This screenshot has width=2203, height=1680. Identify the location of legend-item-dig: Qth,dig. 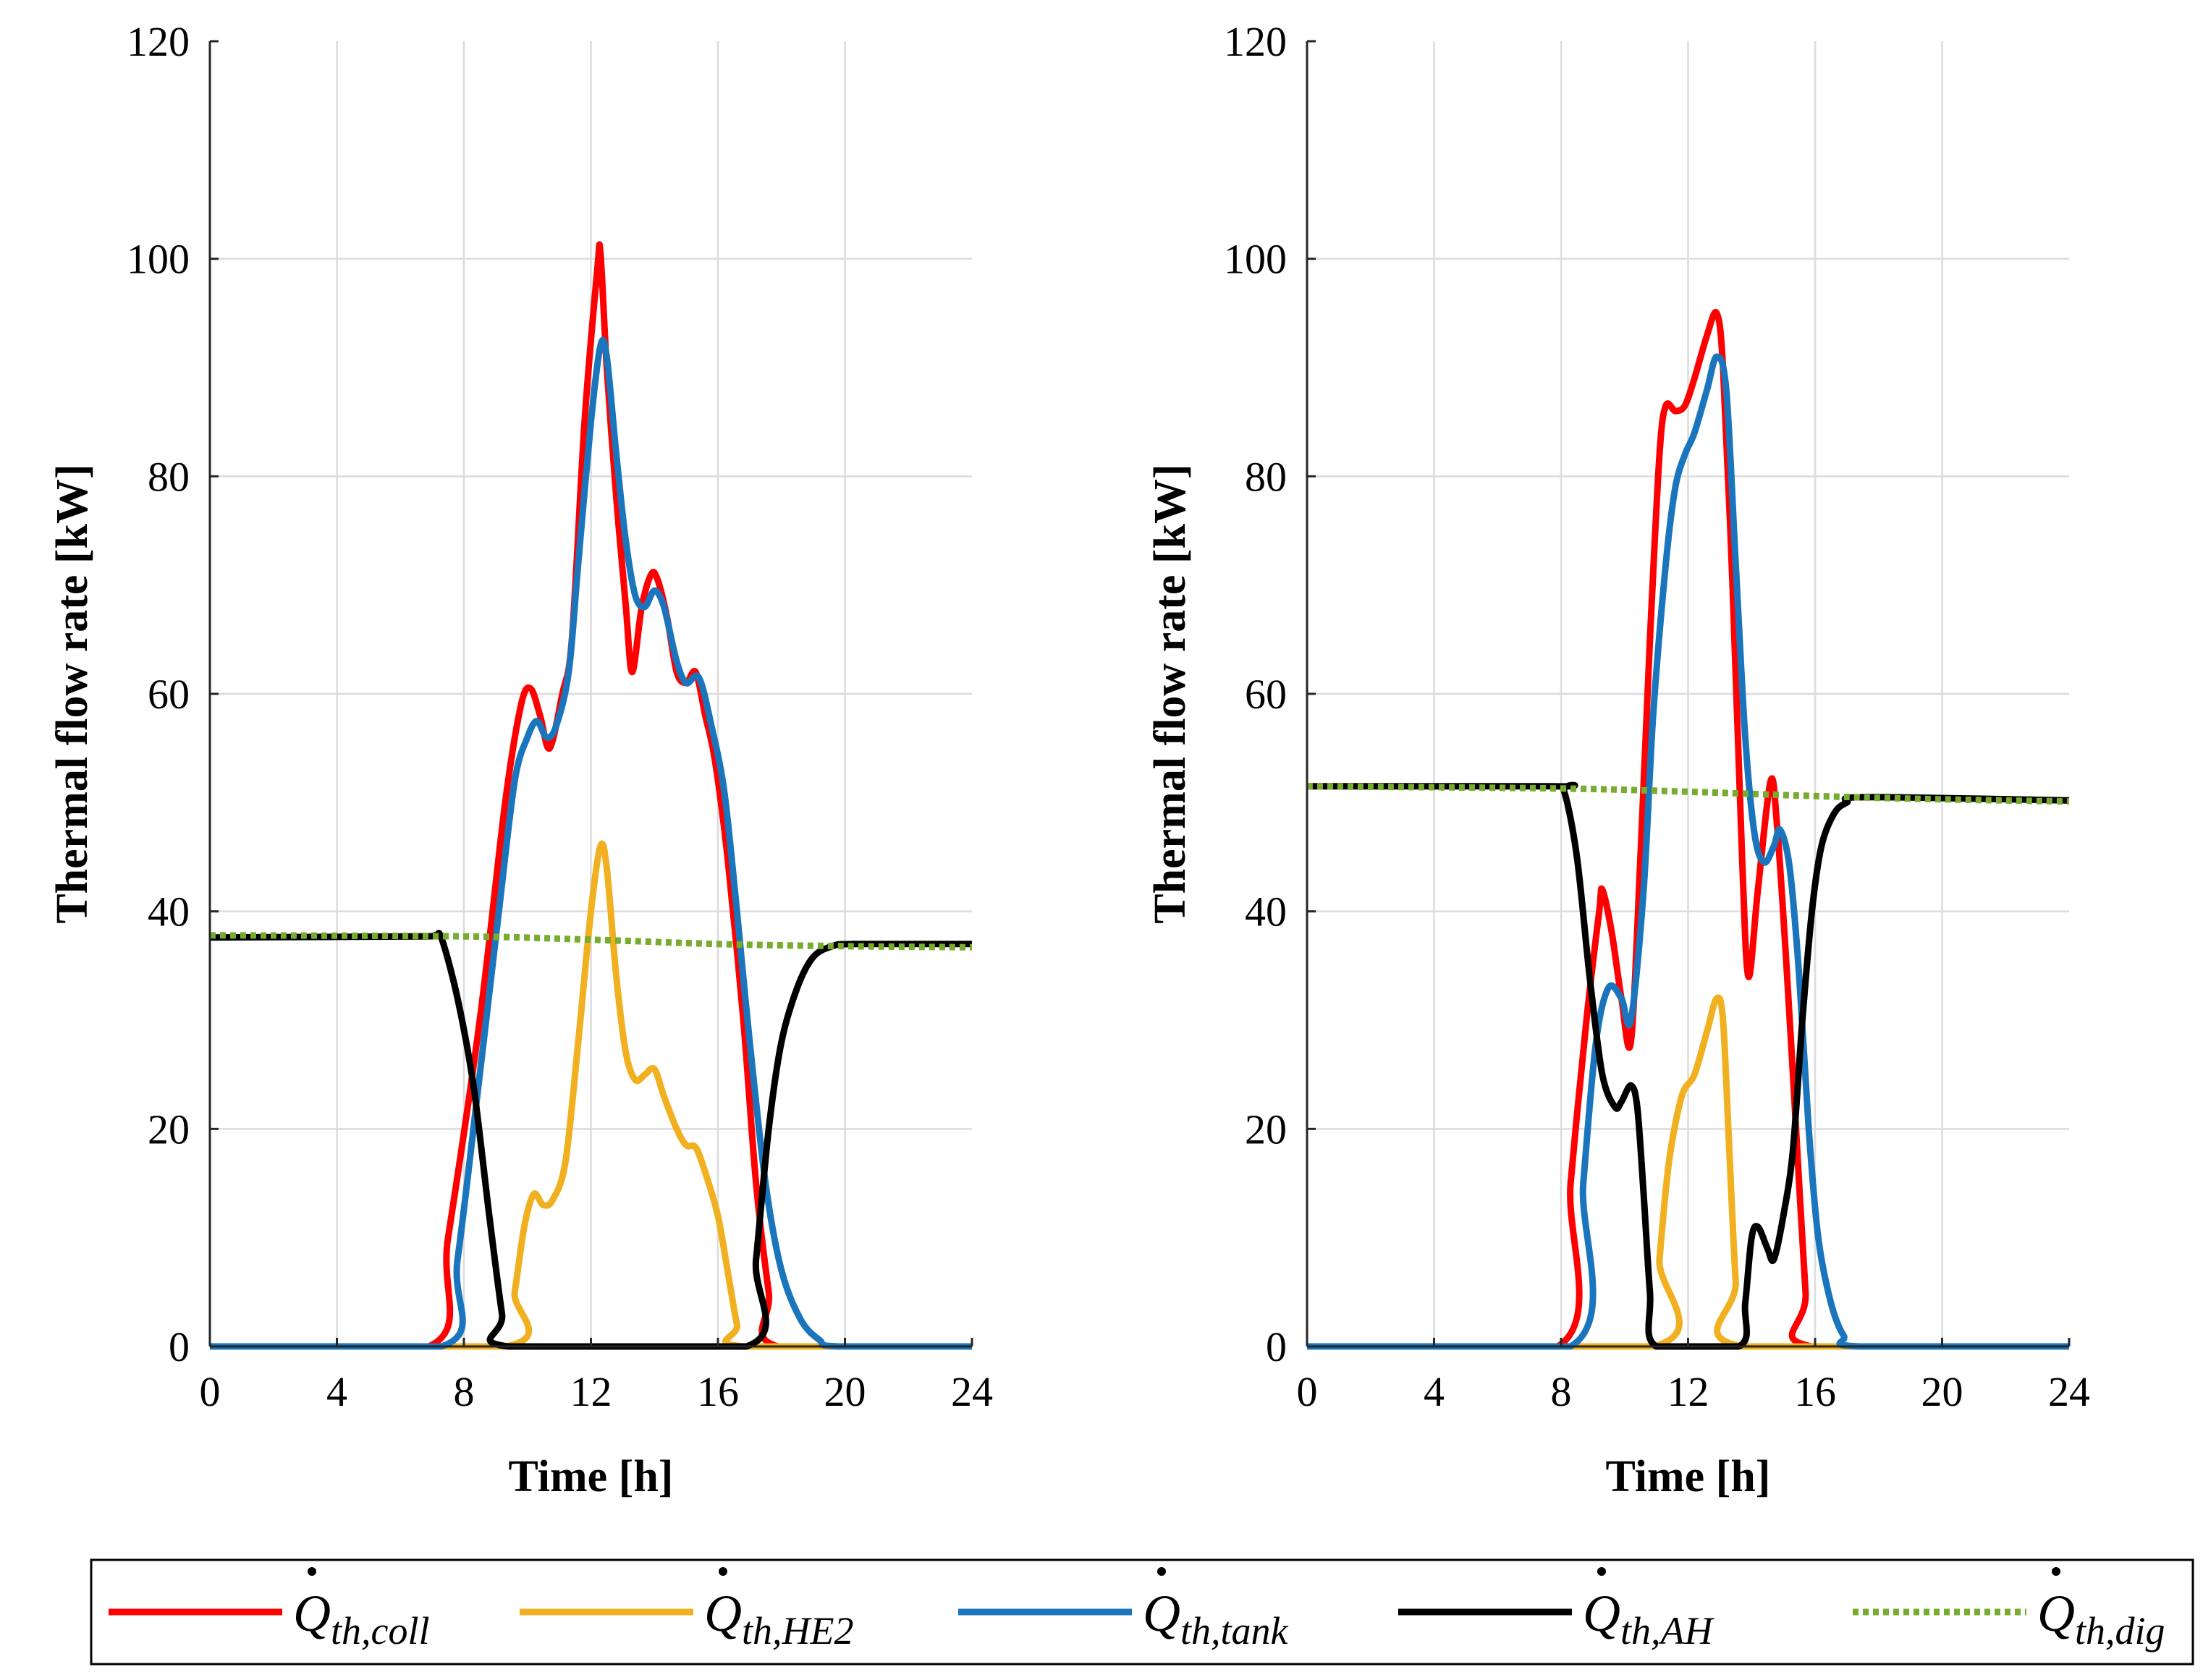
(2009, 1610).